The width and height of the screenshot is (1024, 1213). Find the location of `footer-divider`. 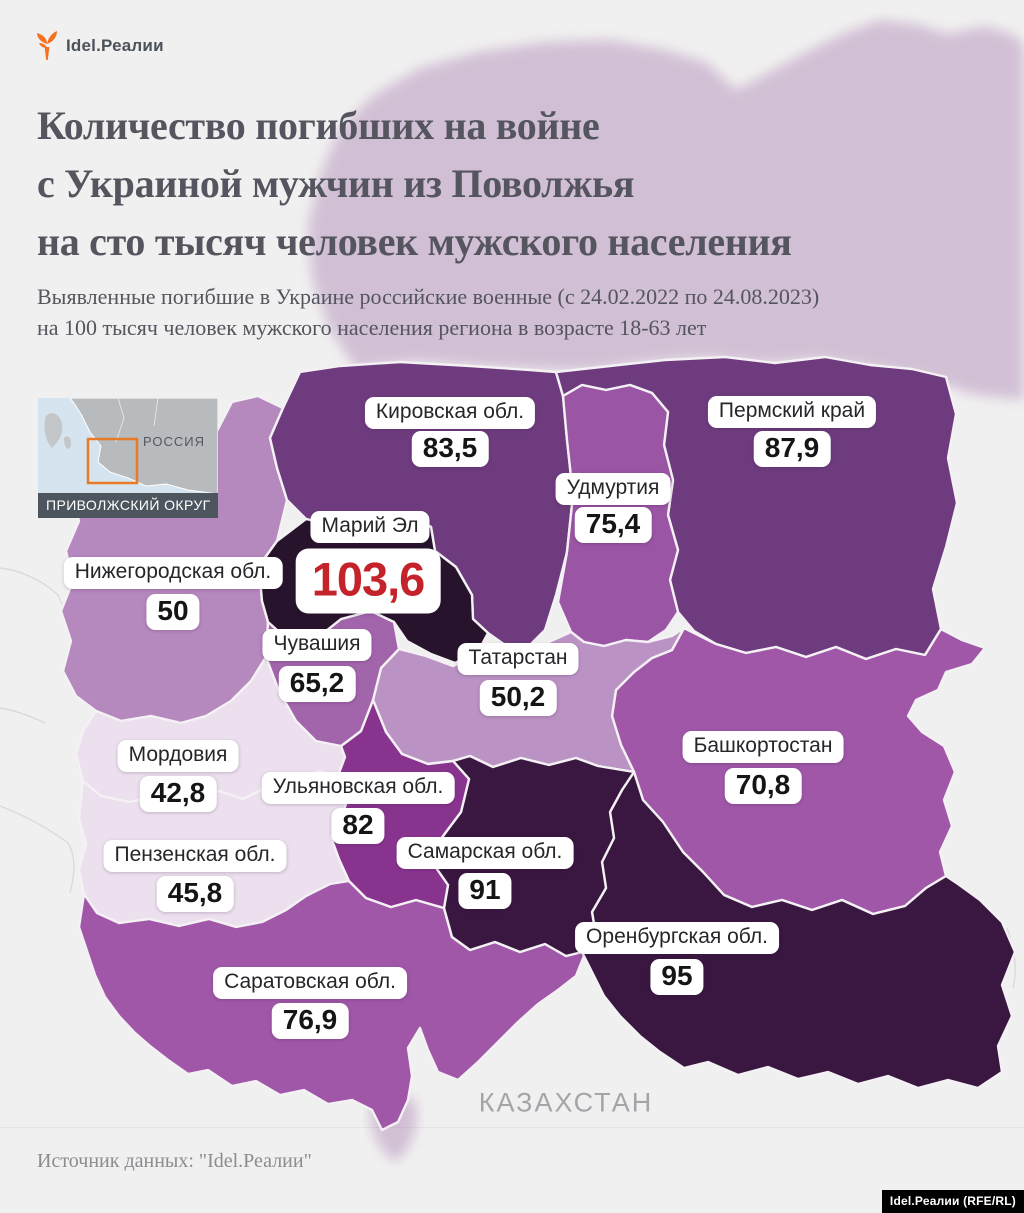

footer-divider is located at coordinates (512, 1127).